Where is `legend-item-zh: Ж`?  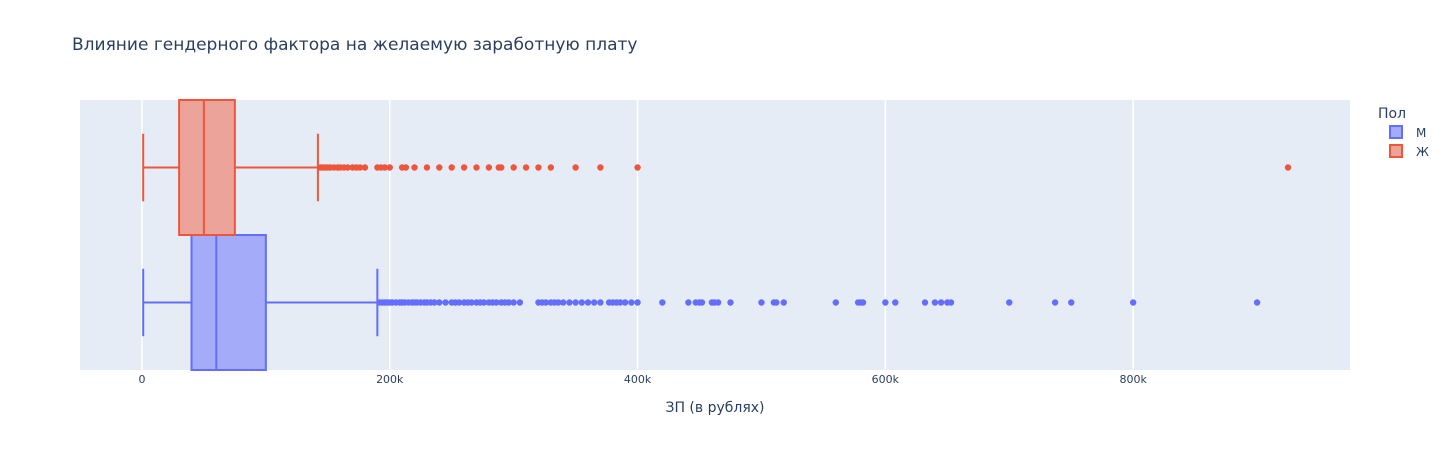
legend-item-zh: Ж is located at coordinates (1409, 151).